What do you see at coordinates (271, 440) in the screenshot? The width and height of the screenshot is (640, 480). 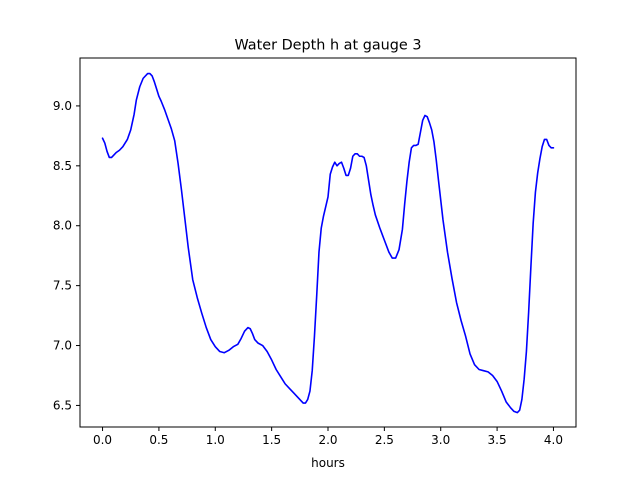 I see `x-tick-label: 1.5` at bounding box center [271, 440].